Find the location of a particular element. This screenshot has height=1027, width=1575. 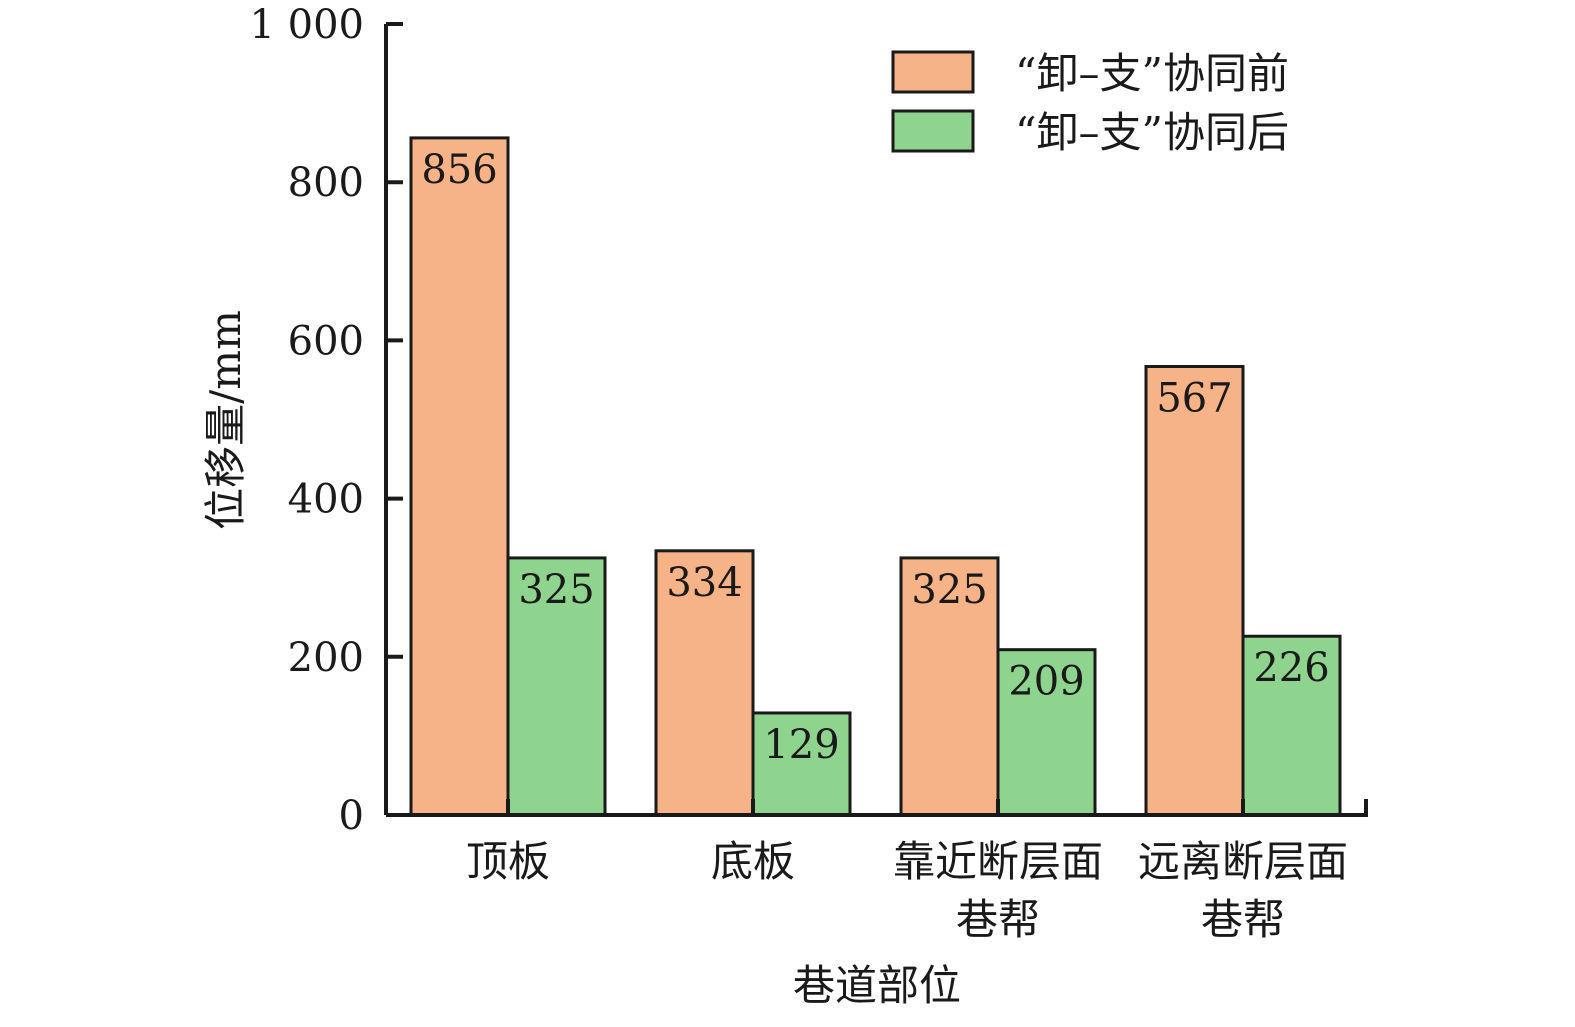

legend: “卸–支”协同前 “卸–支”协同后 is located at coordinates (1090, 103).